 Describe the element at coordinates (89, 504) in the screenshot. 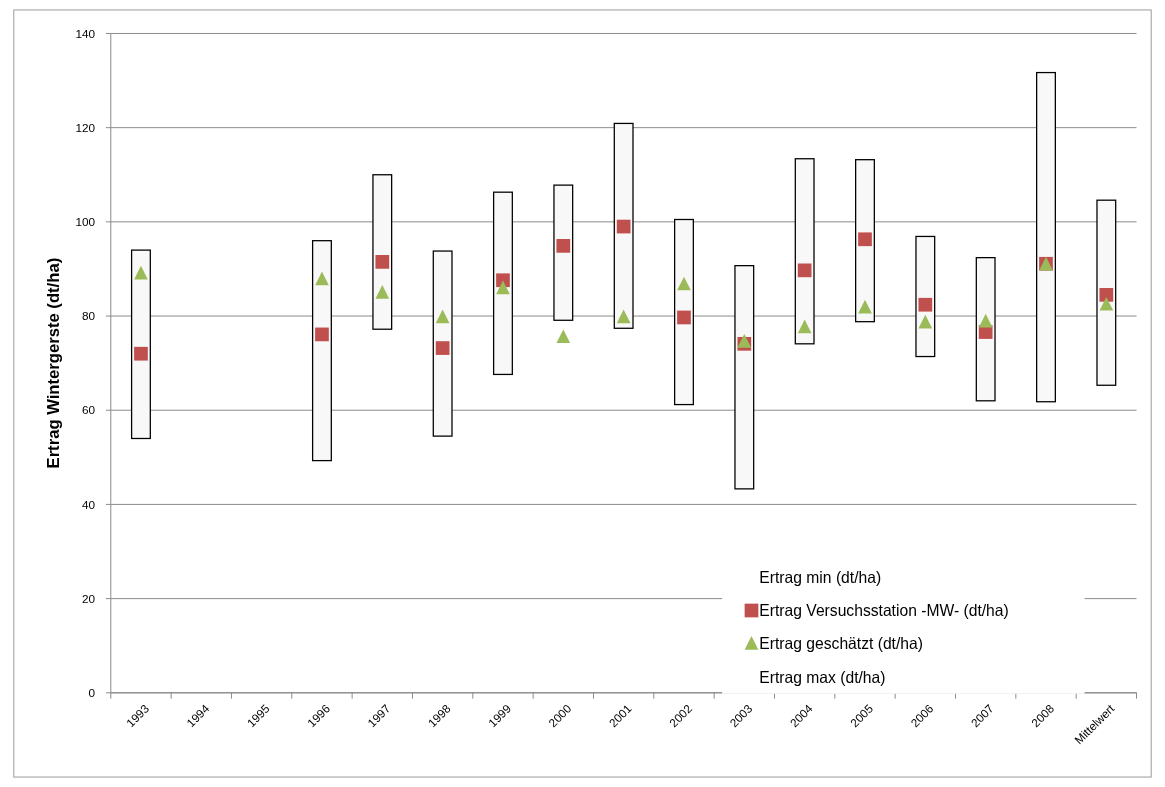

I see `y-tick-label: 40` at that location.